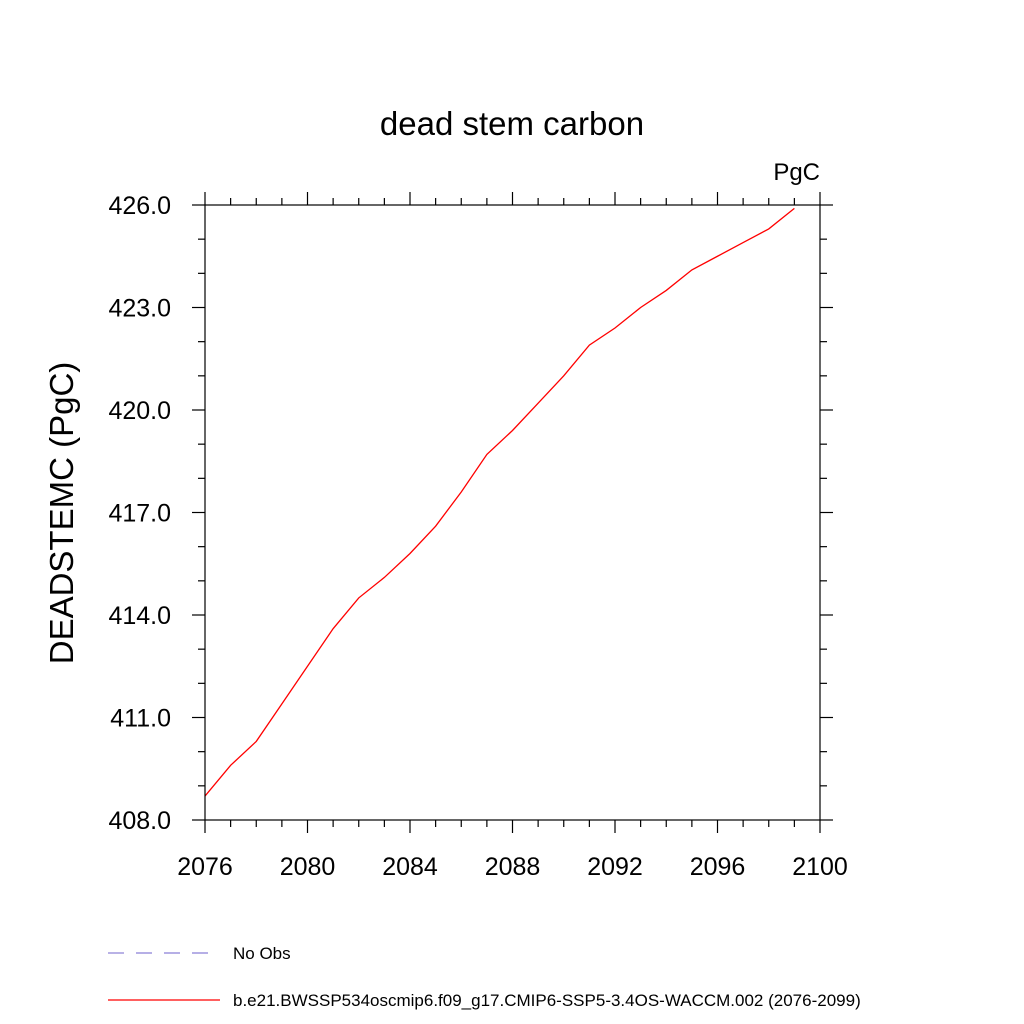 This screenshot has width=1024, height=1024. What do you see at coordinates (139, 411) in the screenshot?
I see `y-tick-label: 420.0` at bounding box center [139, 411].